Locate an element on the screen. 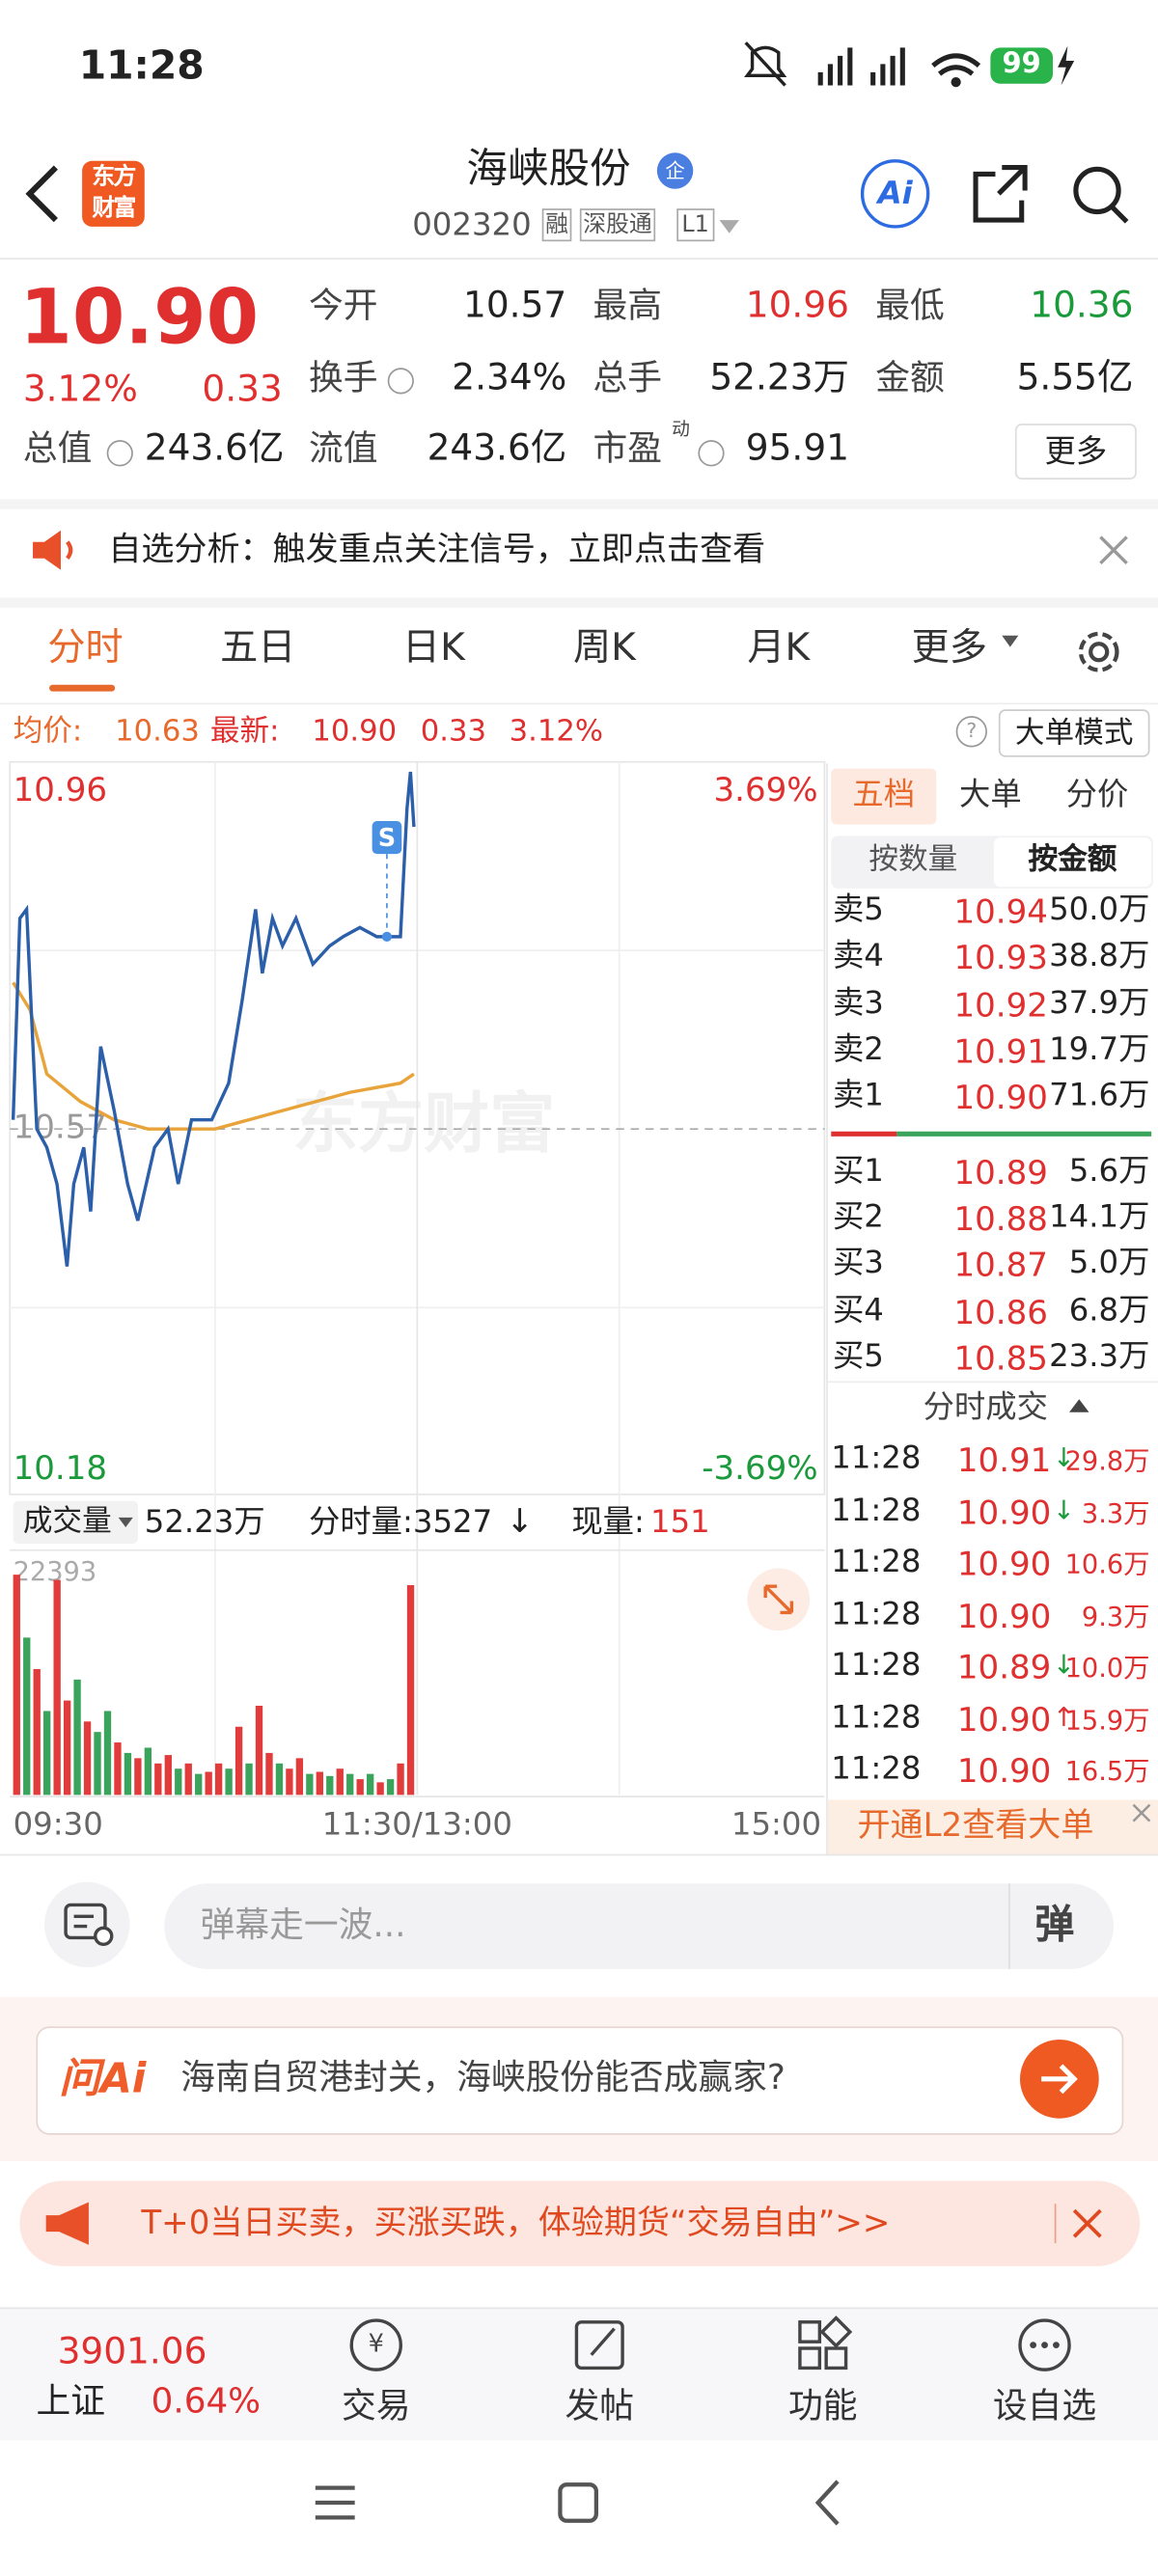  settings-icon is located at coordinates (1099, 652).